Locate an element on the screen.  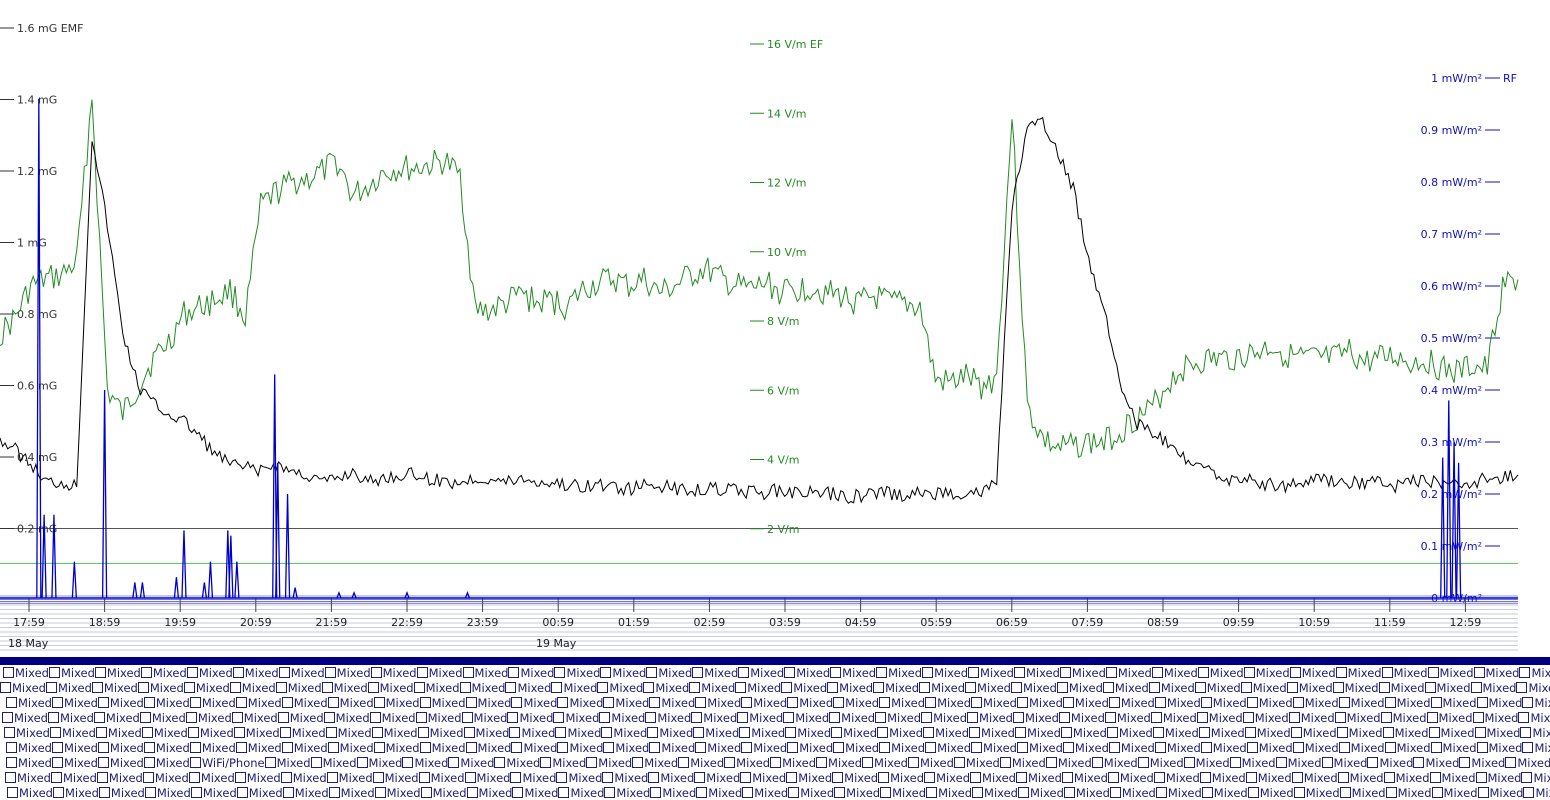
ef-tick-label: 10 V/m is located at coordinates (786, 252).